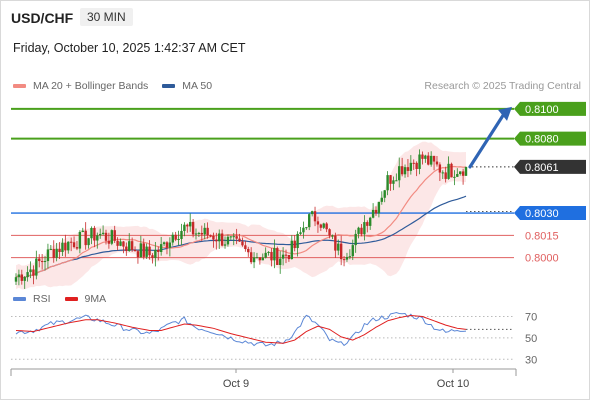  Describe the element at coordinates (542, 236) in the screenshot. I see `level-label-0.8015: 0.8015` at that location.